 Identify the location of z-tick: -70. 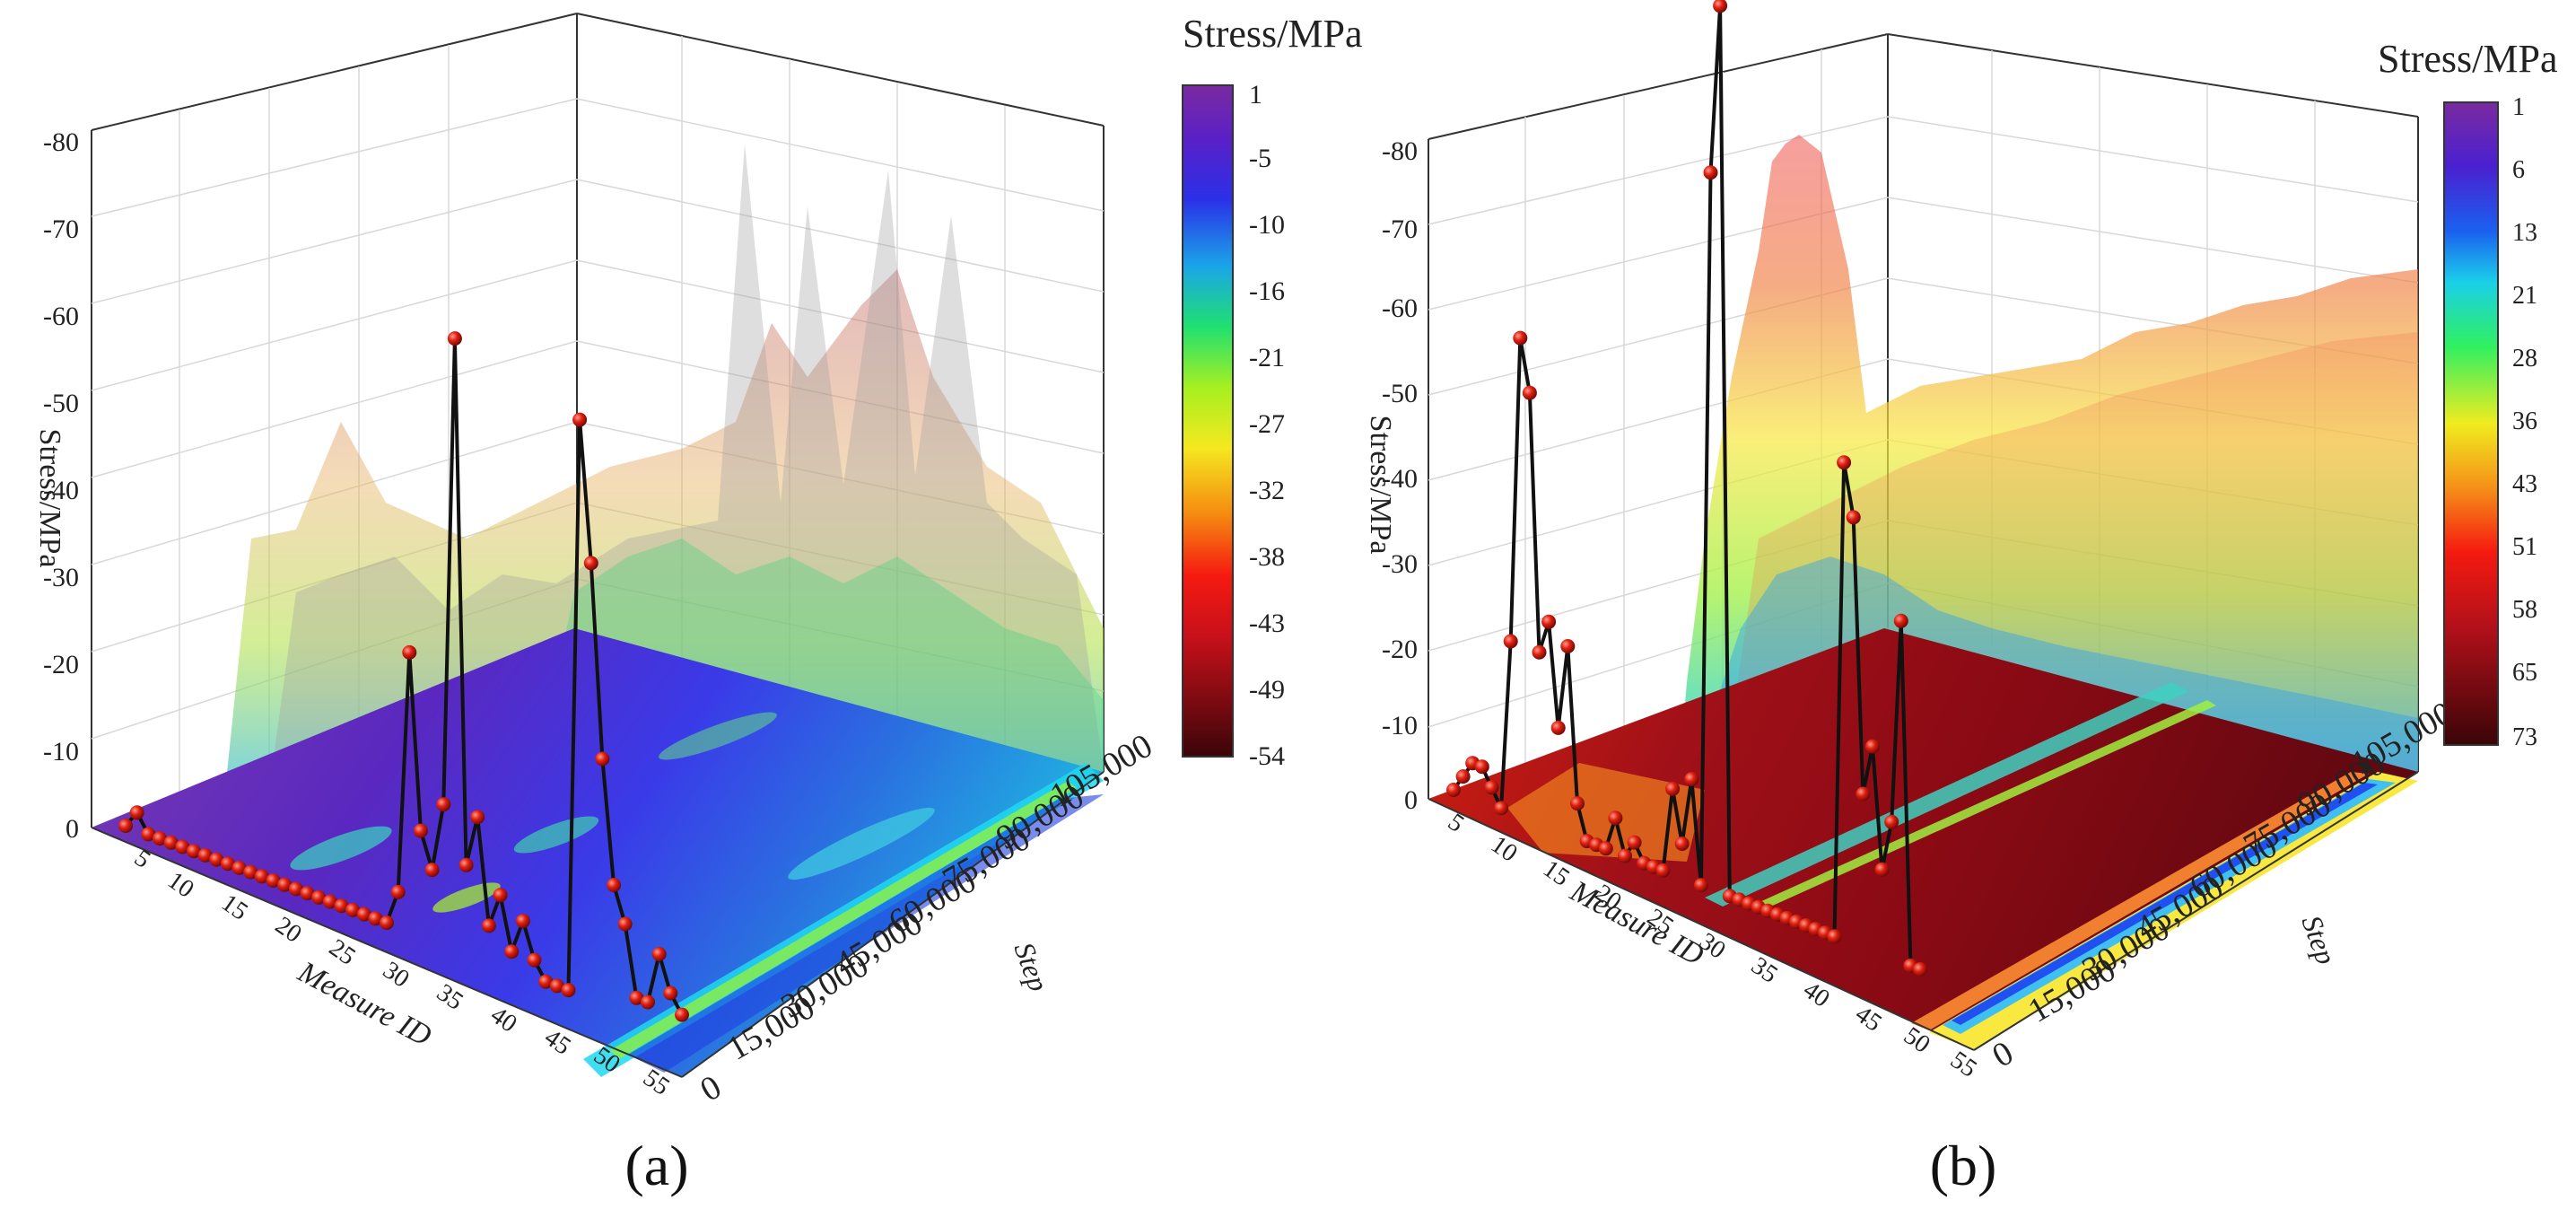
(1400, 229).